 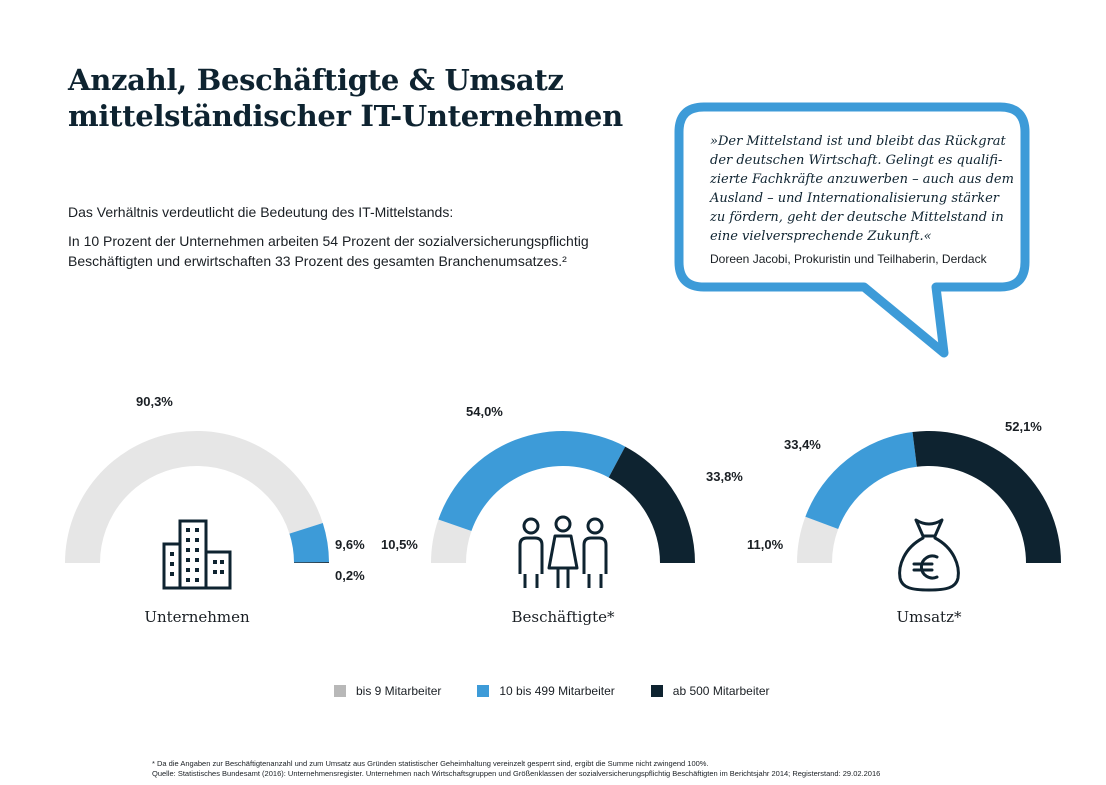 What do you see at coordinates (557, 691) in the screenshot?
I see `legend-label: 10 bis 499 Mitarbeiter` at bounding box center [557, 691].